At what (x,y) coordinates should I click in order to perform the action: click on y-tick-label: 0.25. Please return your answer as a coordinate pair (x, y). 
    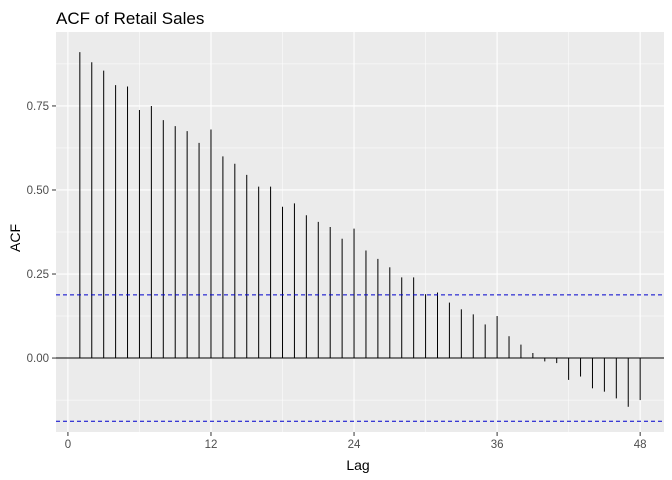
    Looking at the image, I should click on (38, 275).